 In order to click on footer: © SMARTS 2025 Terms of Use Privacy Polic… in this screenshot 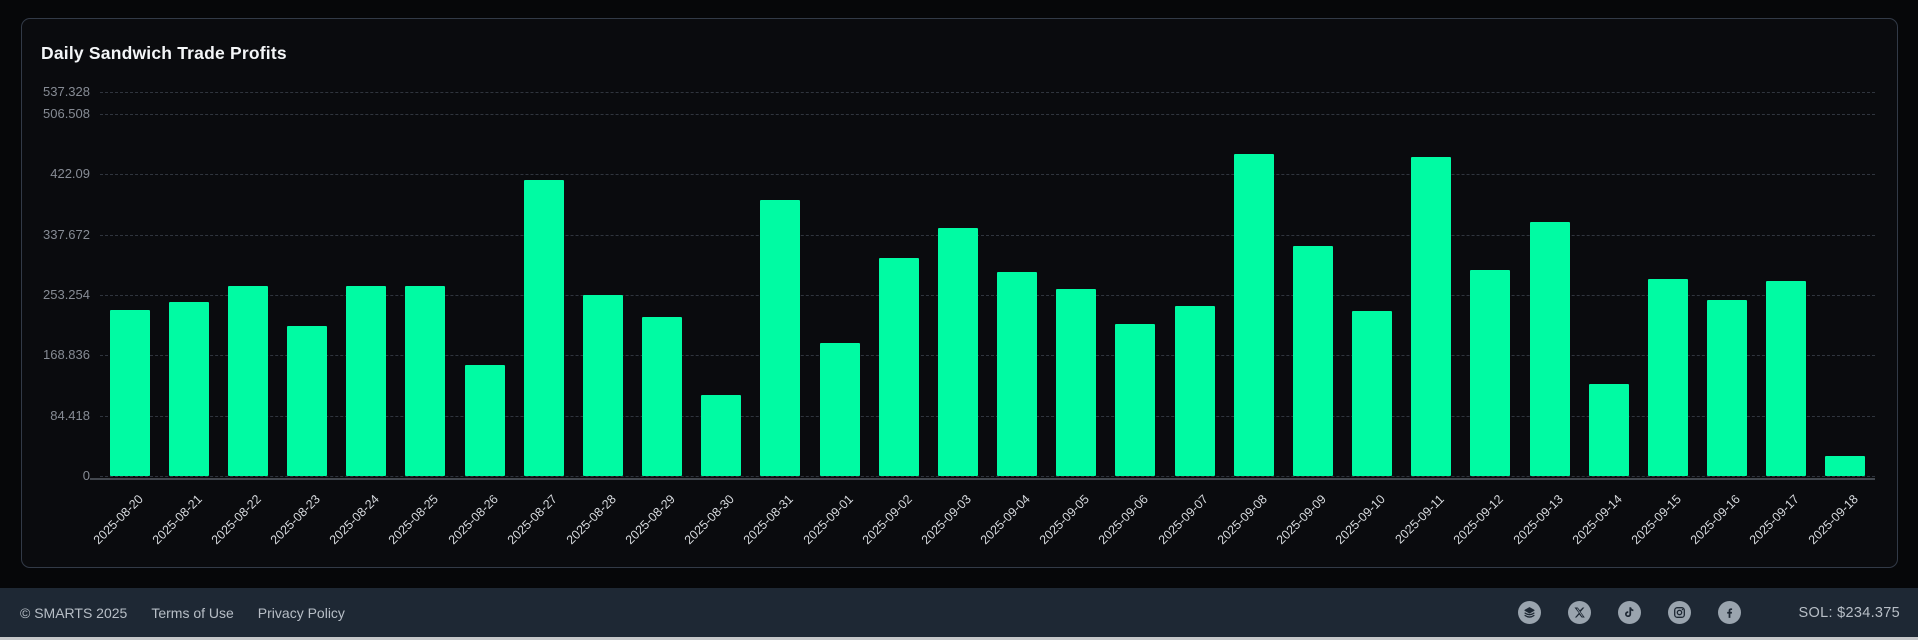, I will do `click(959, 612)`.